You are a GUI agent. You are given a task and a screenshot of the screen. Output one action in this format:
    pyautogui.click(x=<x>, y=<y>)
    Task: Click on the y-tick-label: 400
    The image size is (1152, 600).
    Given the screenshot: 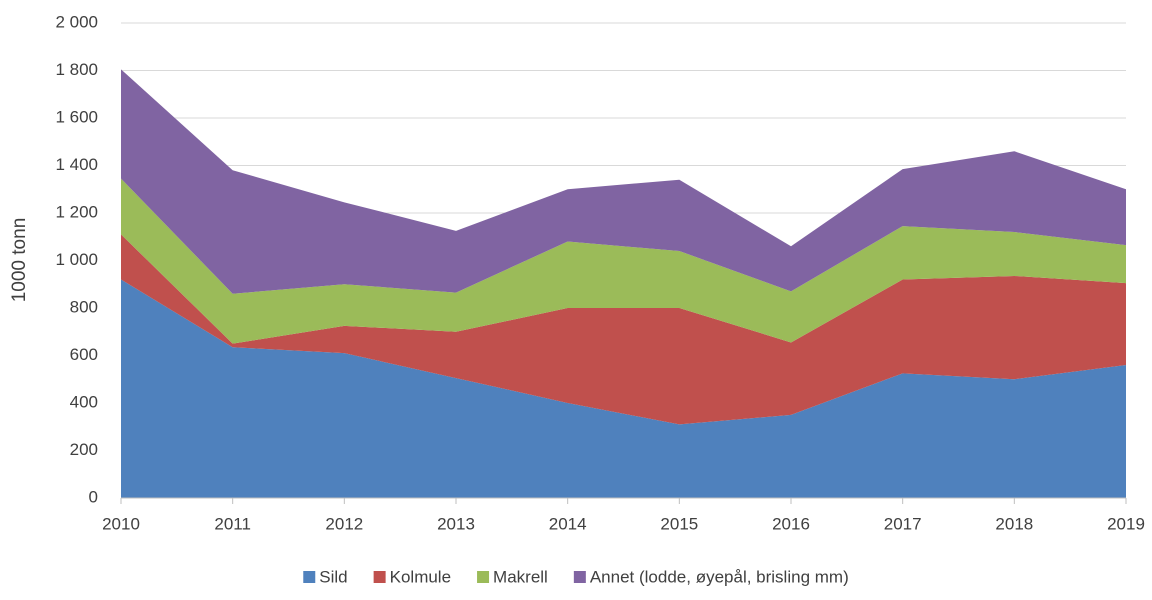 What is the action you would take?
    pyautogui.click(x=84, y=401)
    